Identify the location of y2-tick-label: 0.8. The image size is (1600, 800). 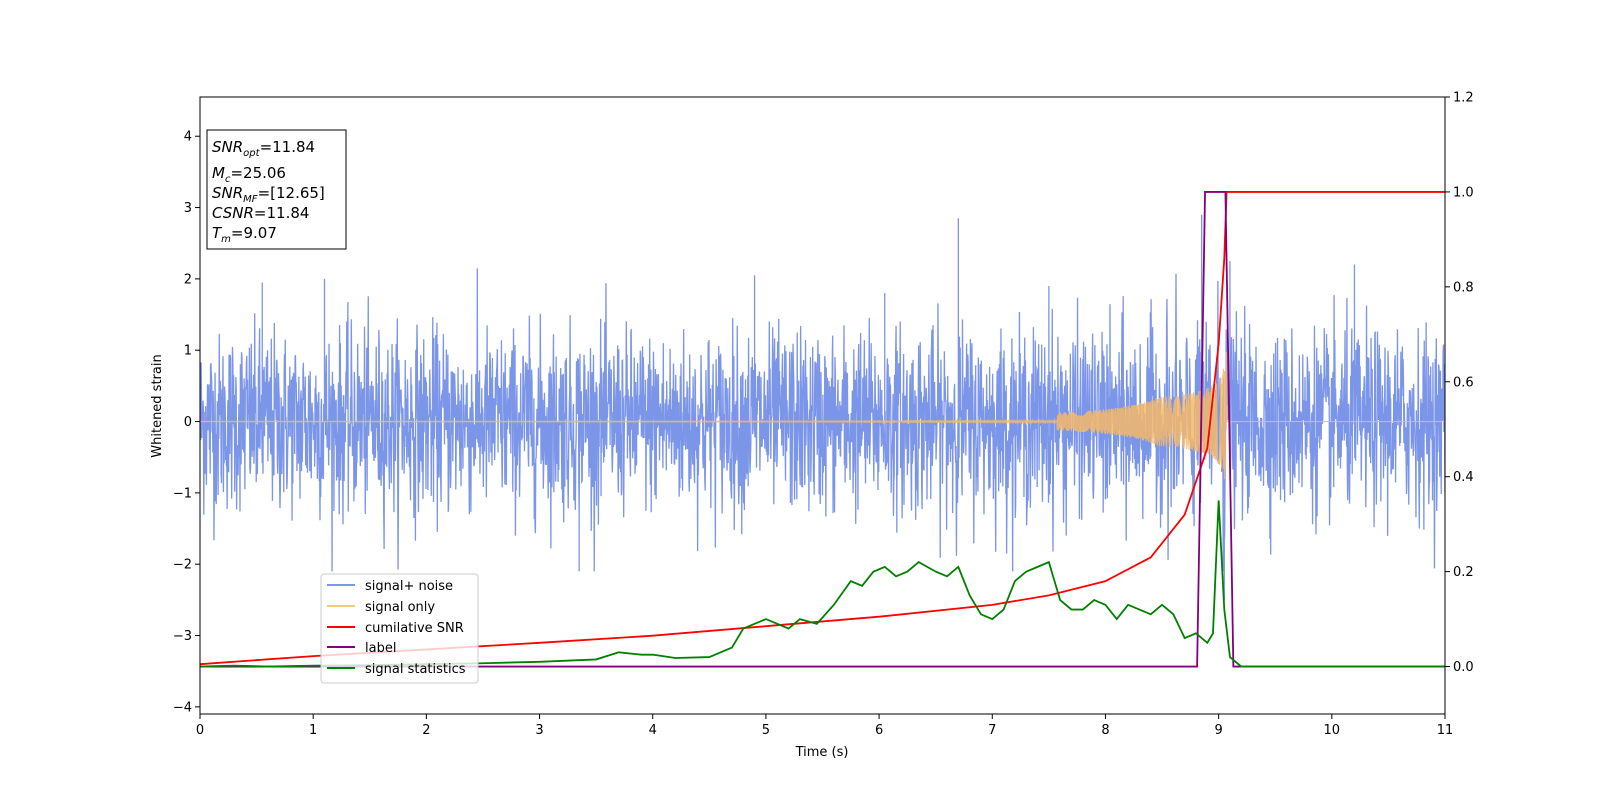
(1463, 287).